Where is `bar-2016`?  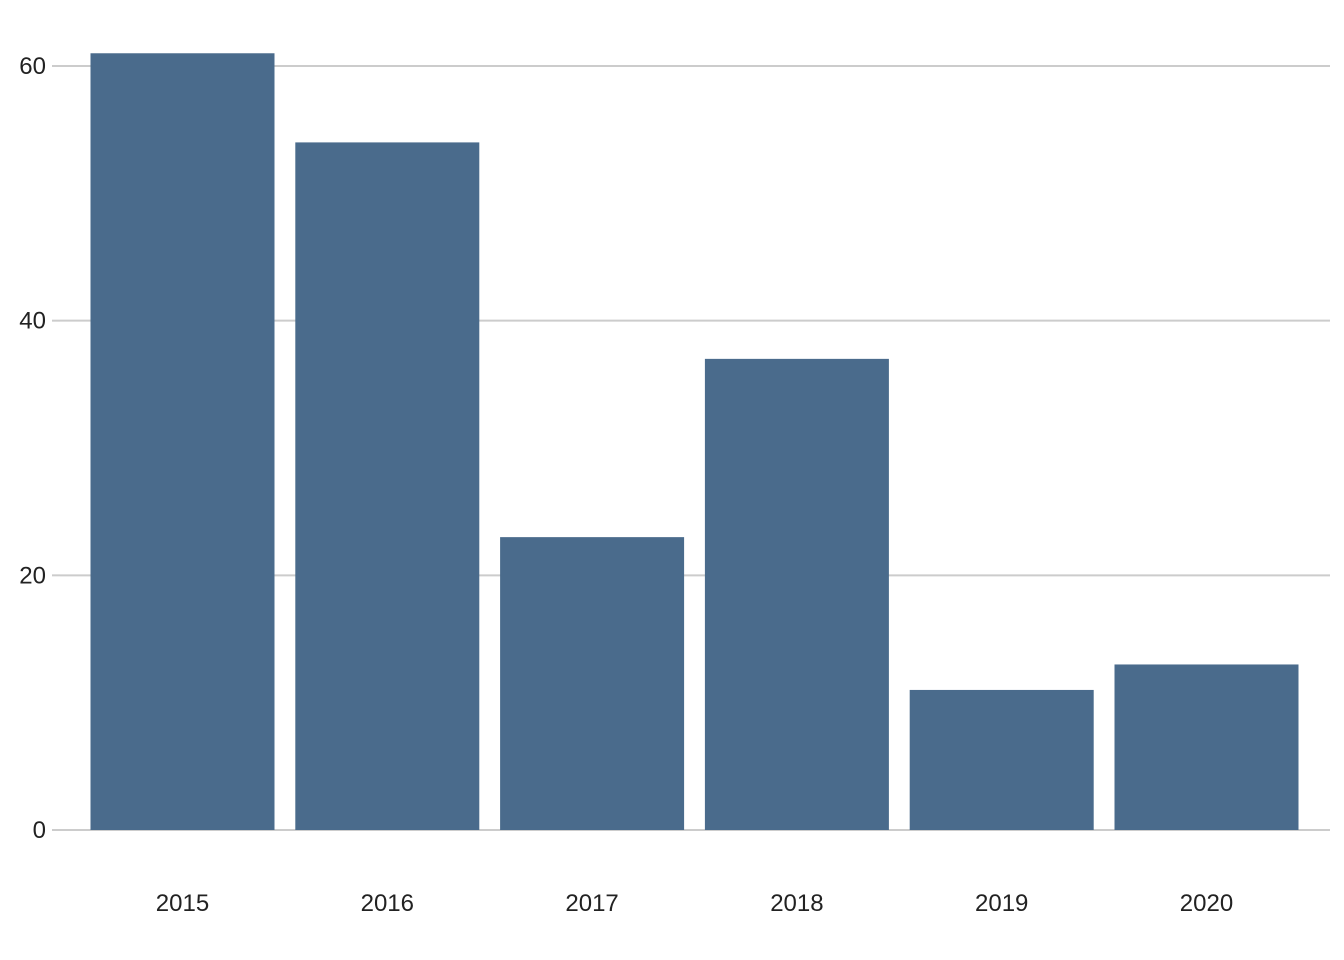 bar-2016 is located at coordinates (387, 486).